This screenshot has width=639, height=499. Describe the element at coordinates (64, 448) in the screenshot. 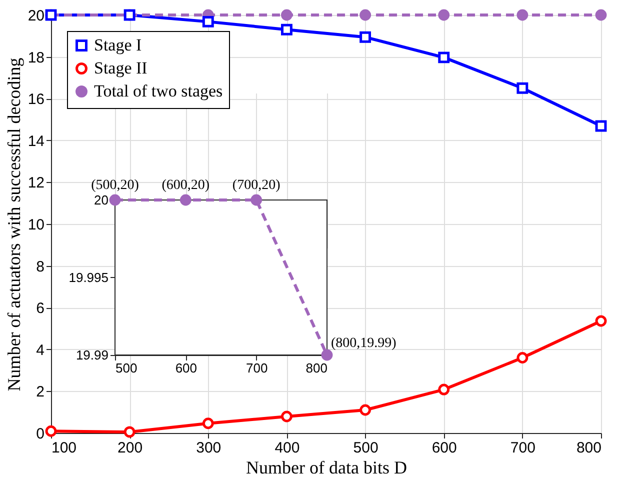

I see `x-tick-label: 100` at that location.